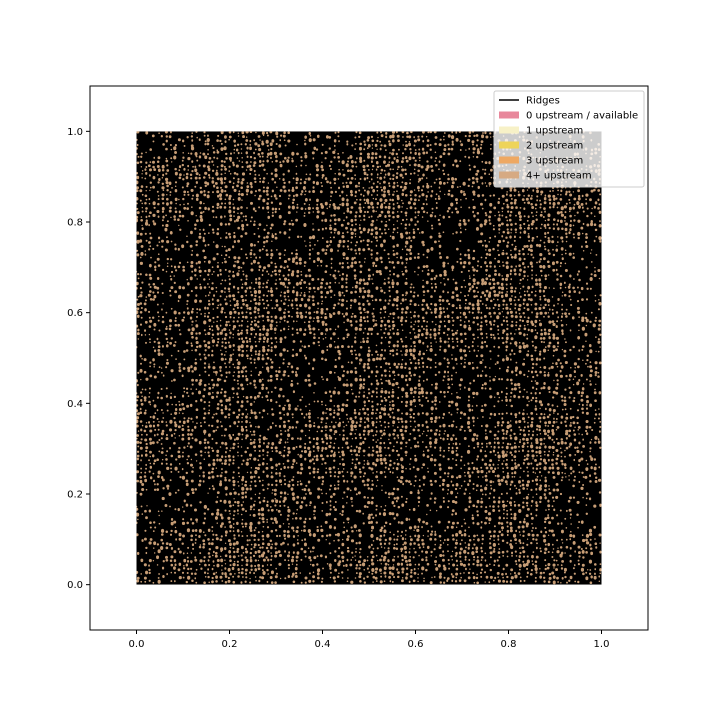 The image size is (720, 720). What do you see at coordinates (554, 146) in the screenshot?
I see `legend-label: 2 upstream` at bounding box center [554, 146].